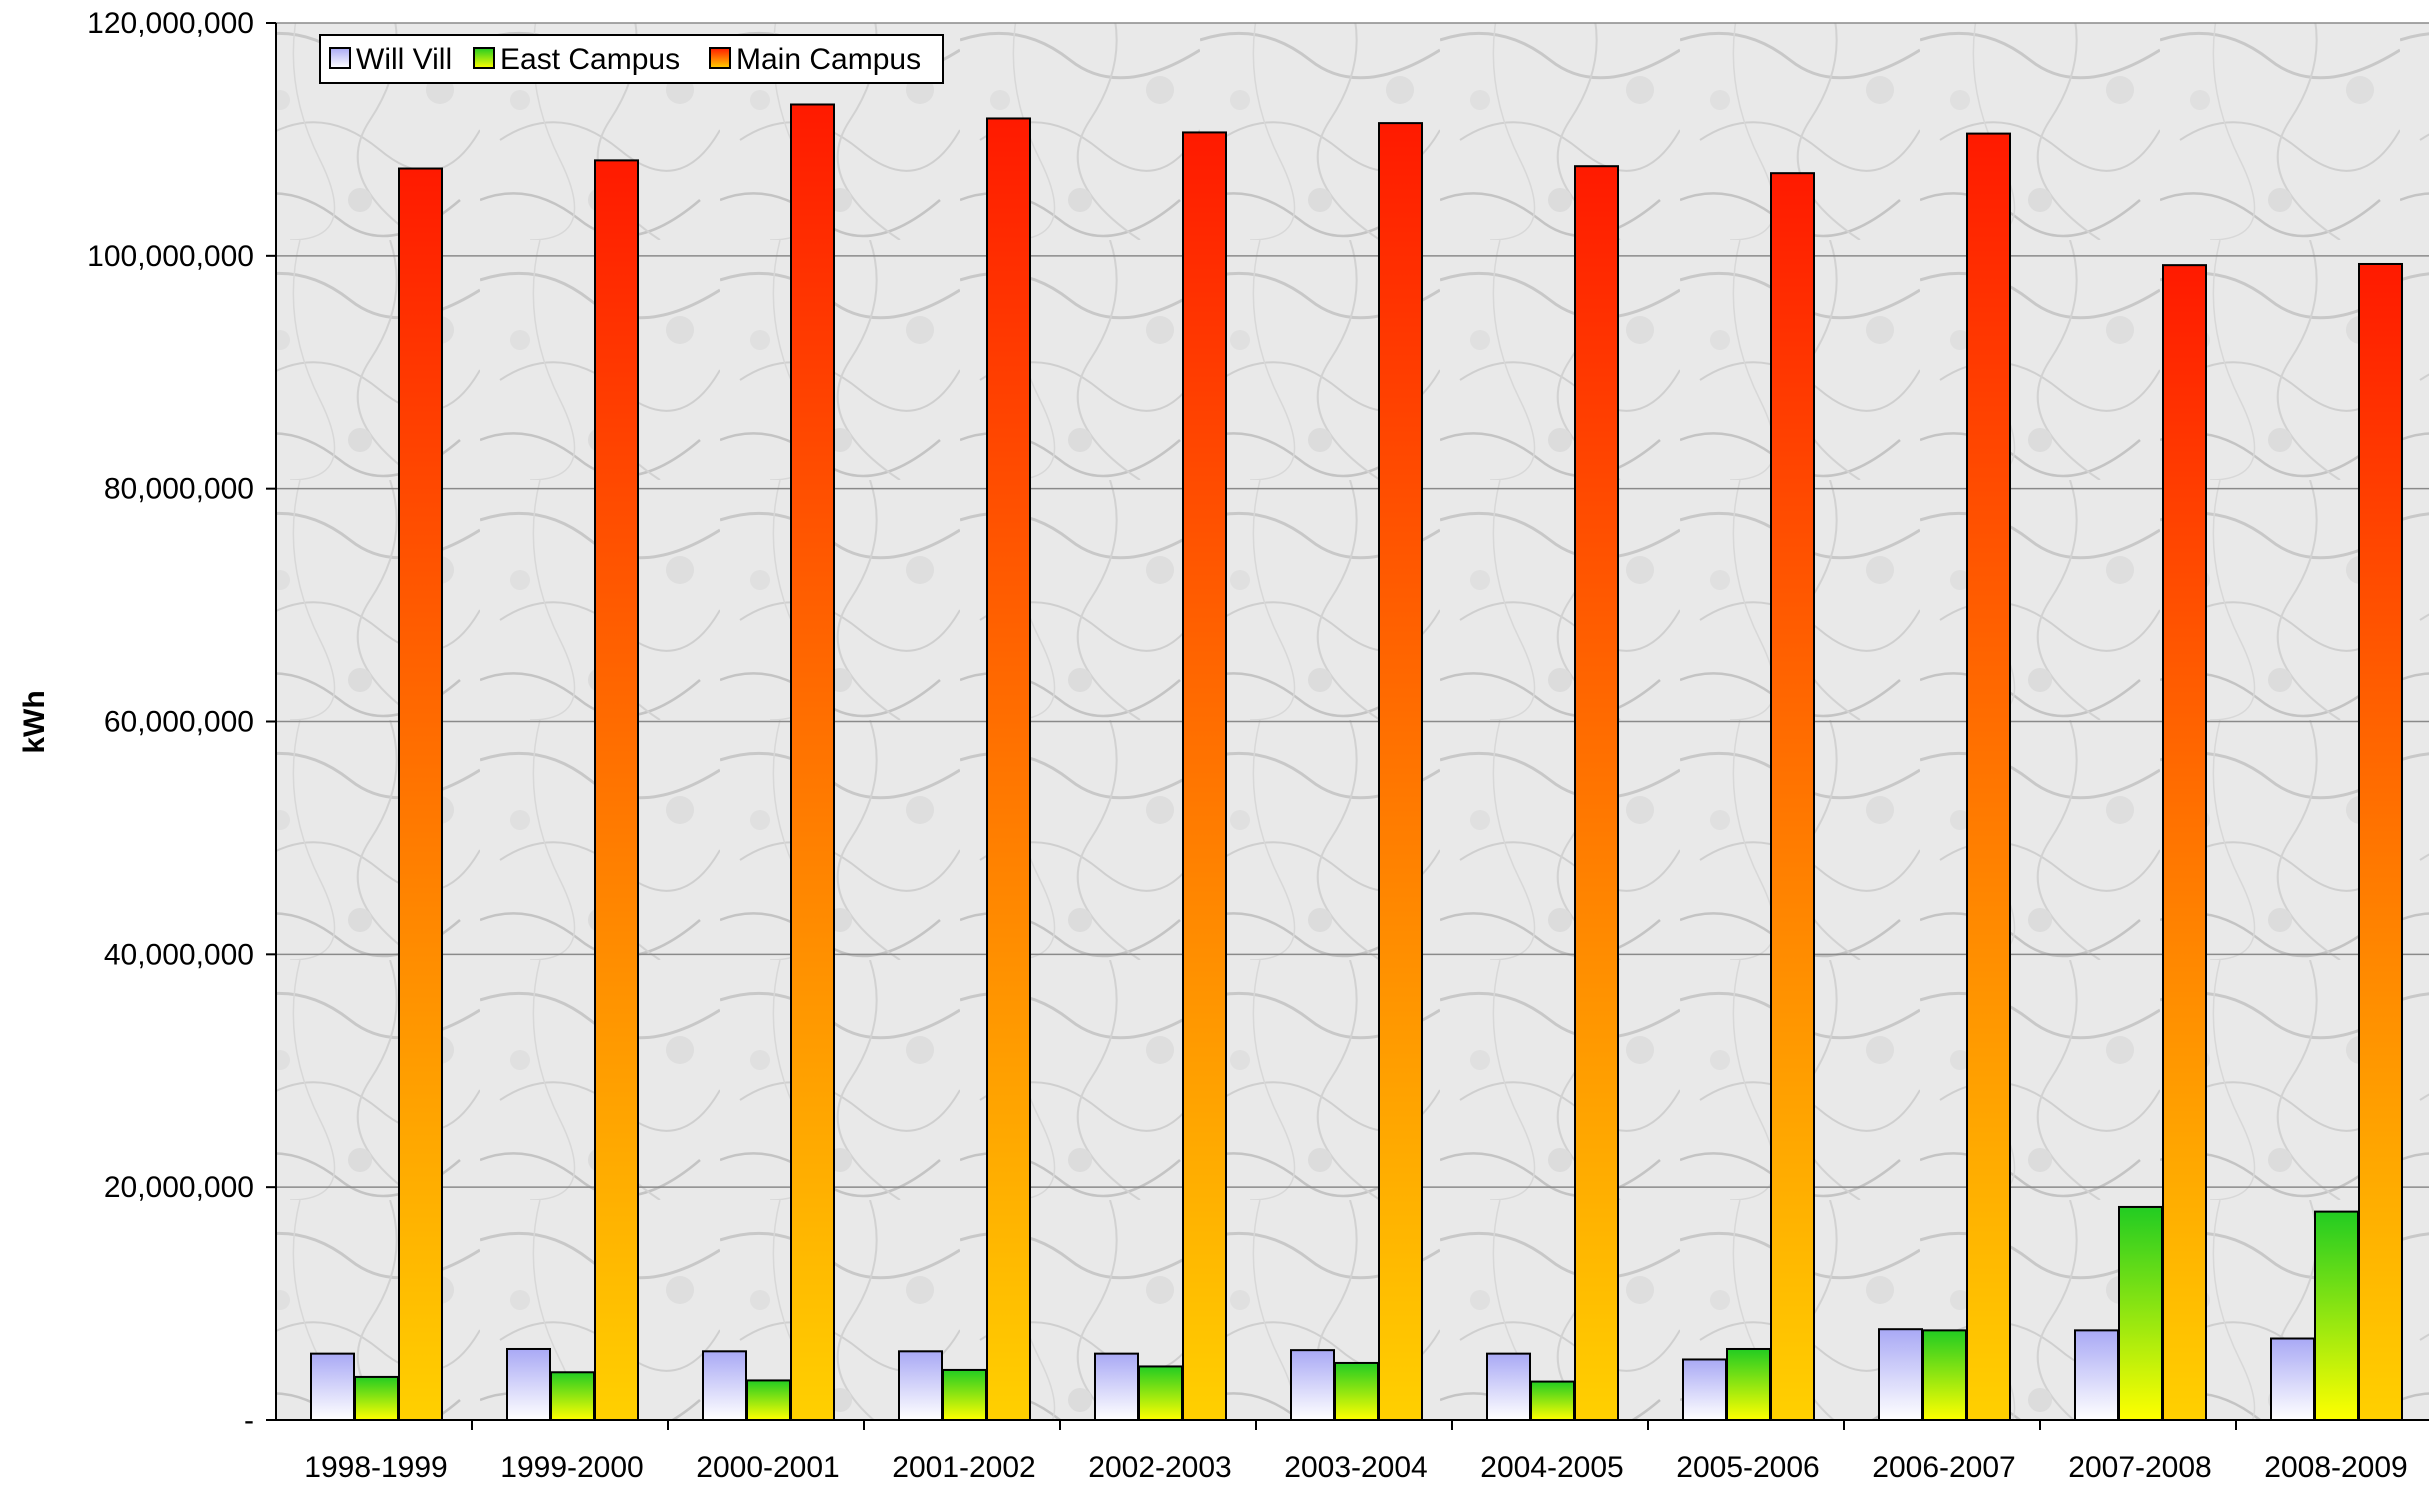  Describe the element at coordinates (2335, 1467) in the screenshot. I see `x-tick-label: 2008-2009` at that location.